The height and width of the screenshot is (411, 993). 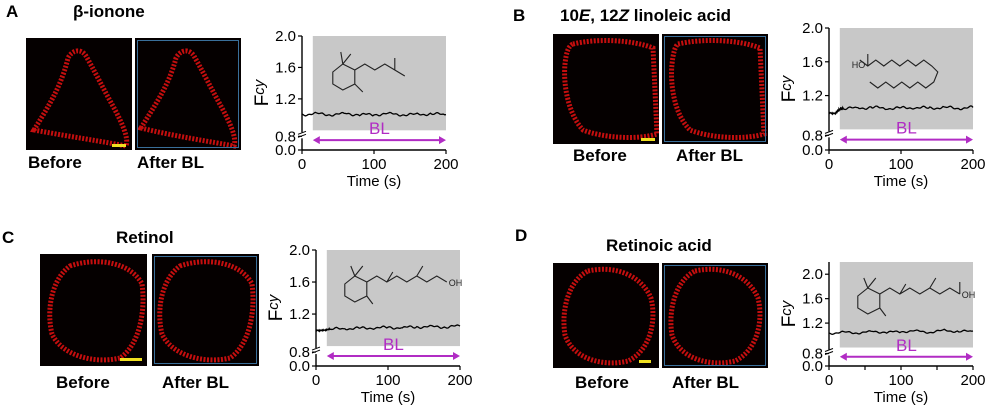 I want to click on linoleic-acid-structure: HO, so click(x=895, y=71).